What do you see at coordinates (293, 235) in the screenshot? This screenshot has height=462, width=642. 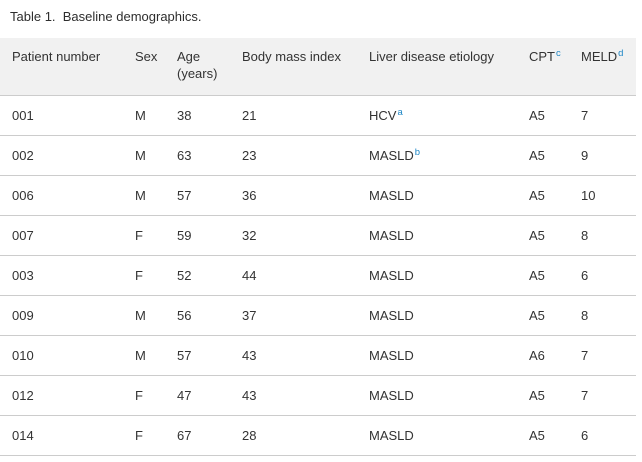 I see `cell-bmi: 32` at bounding box center [293, 235].